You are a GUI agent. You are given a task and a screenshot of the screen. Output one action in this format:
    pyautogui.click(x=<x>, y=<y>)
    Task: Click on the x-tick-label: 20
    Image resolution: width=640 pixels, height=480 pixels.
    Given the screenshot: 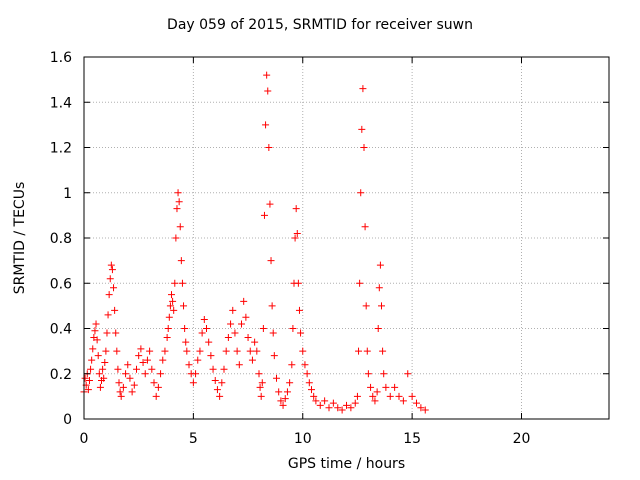 What is the action you would take?
    pyautogui.click(x=522, y=439)
    